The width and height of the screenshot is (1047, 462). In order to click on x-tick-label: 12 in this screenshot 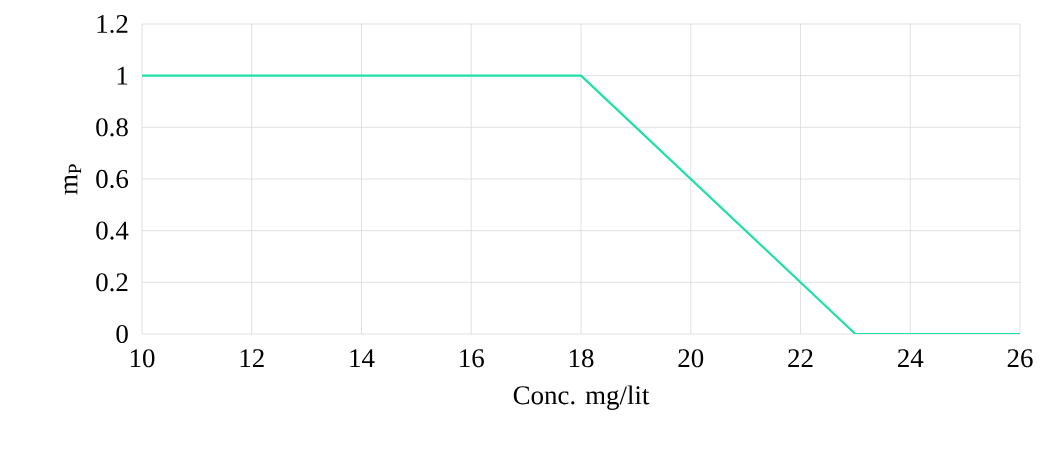, I will do `click(252, 358)`.